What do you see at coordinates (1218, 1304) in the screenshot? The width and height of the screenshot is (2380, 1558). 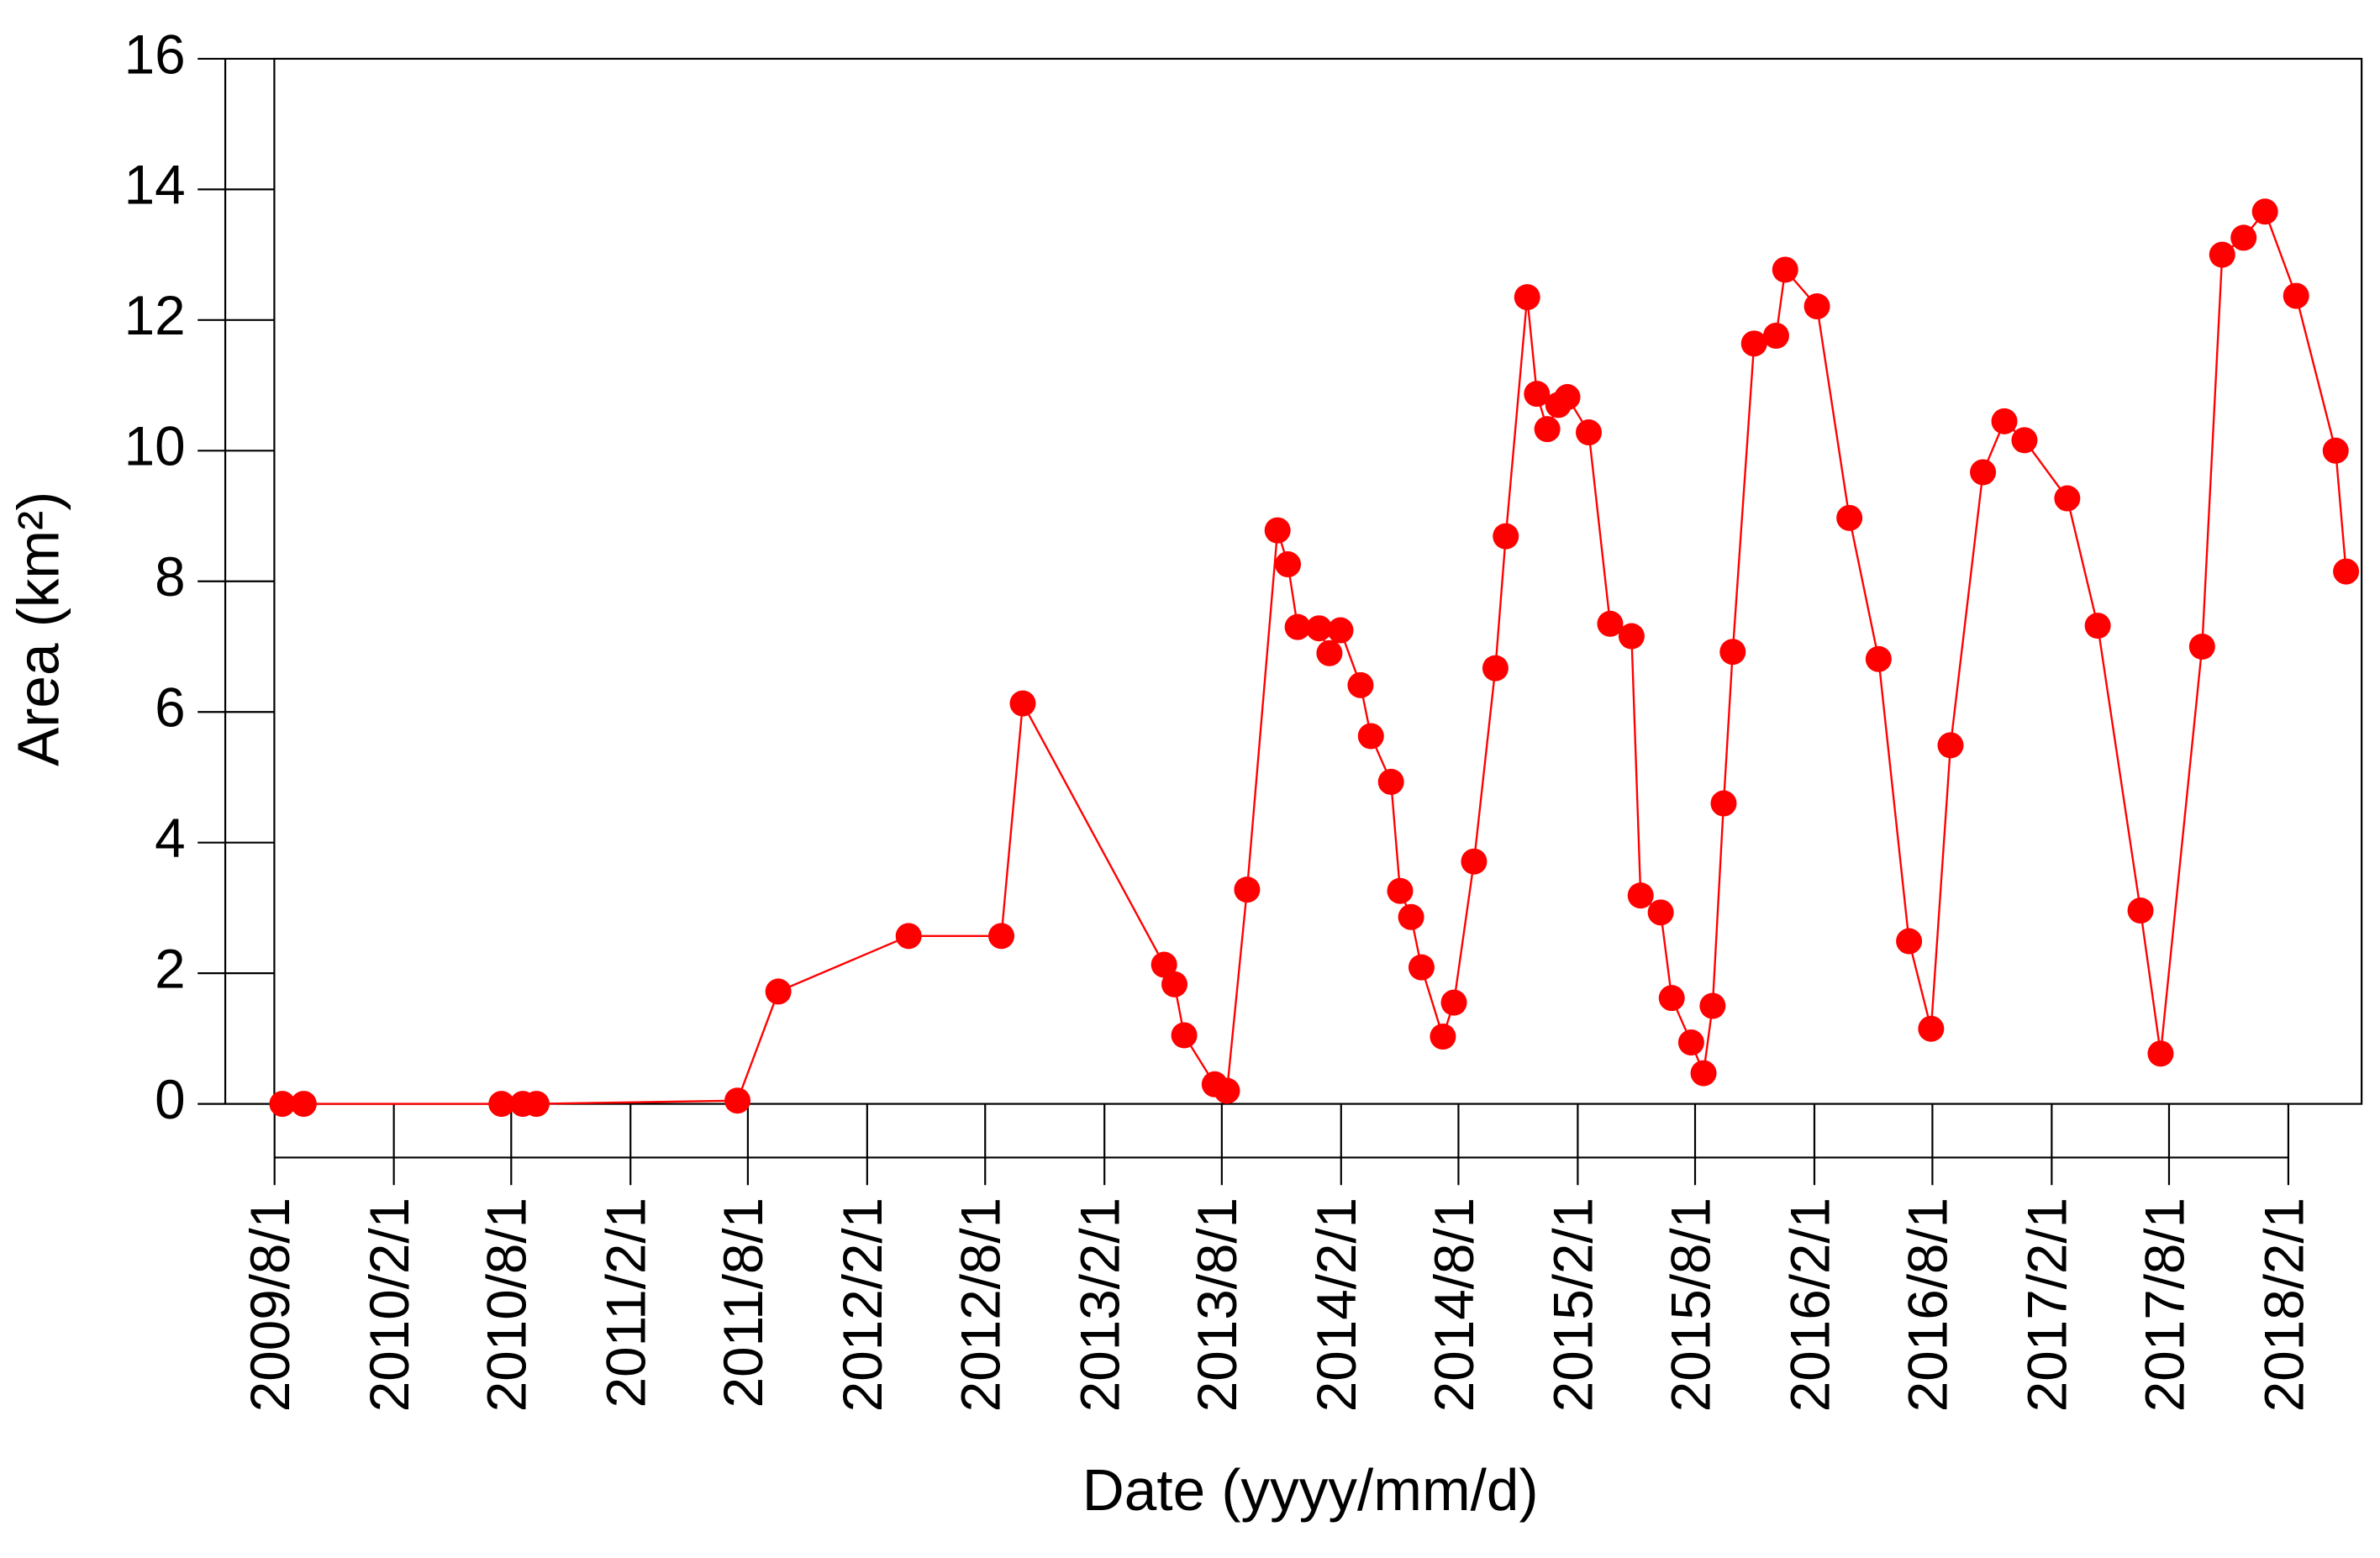 I see `x-tick-label: 2013/8/1` at bounding box center [1218, 1304].